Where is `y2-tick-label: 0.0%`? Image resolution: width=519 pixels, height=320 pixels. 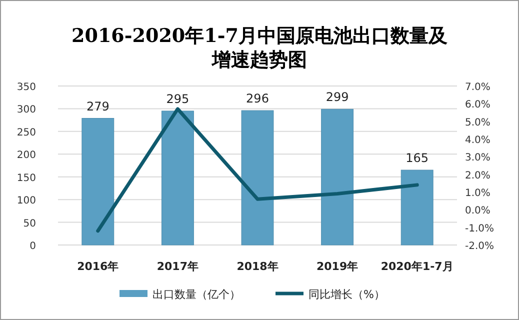
y2-tick-label: 0.0% is located at coordinates (477, 211).